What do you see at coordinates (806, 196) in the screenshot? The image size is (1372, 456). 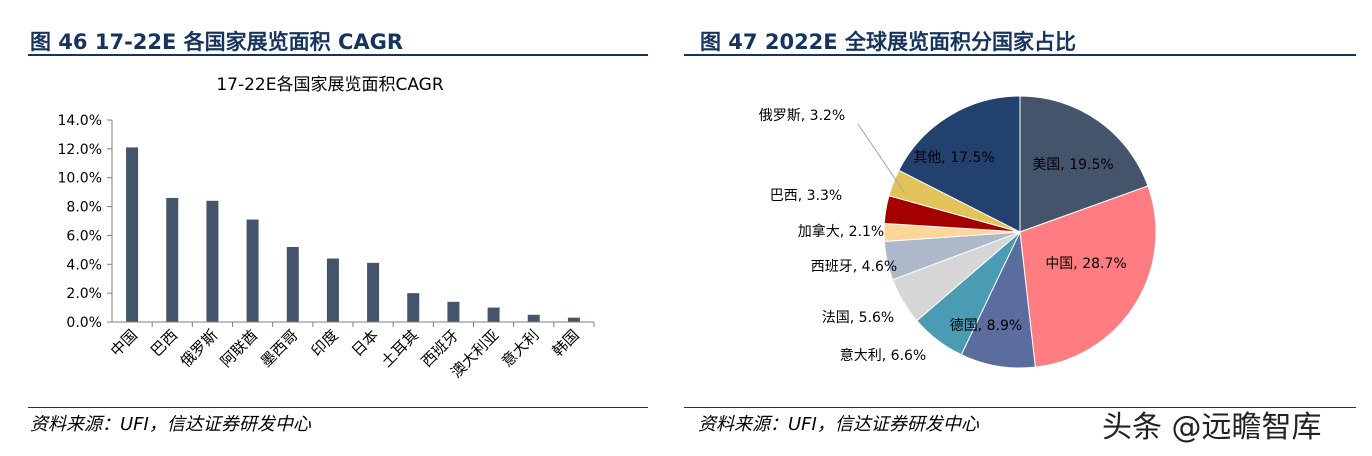 I see `pie-data-label: 巴西, 3.3%` at bounding box center [806, 196].